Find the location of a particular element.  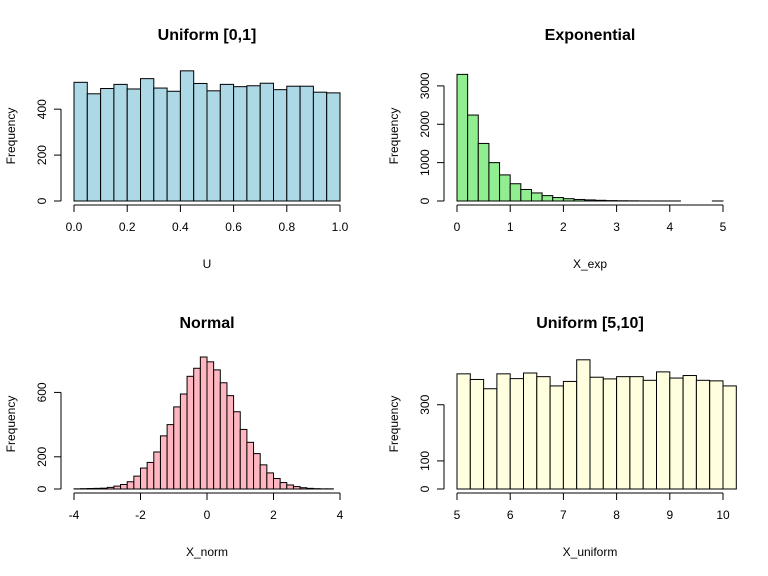

y-tick-label: 600 is located at coordinates (42, 392).